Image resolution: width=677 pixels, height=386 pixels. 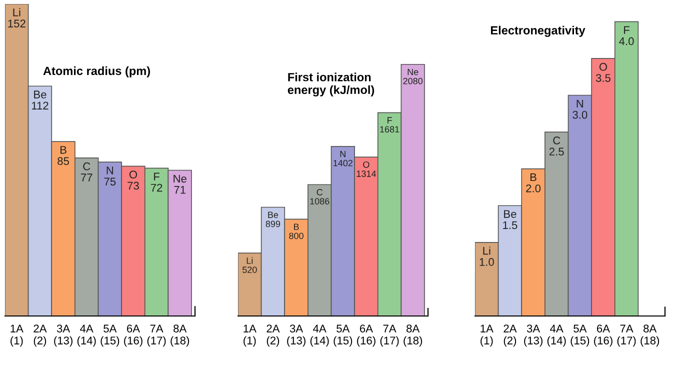 I want to click on text: First ionization energy (kJ/mol), so click(x=331, y=84).